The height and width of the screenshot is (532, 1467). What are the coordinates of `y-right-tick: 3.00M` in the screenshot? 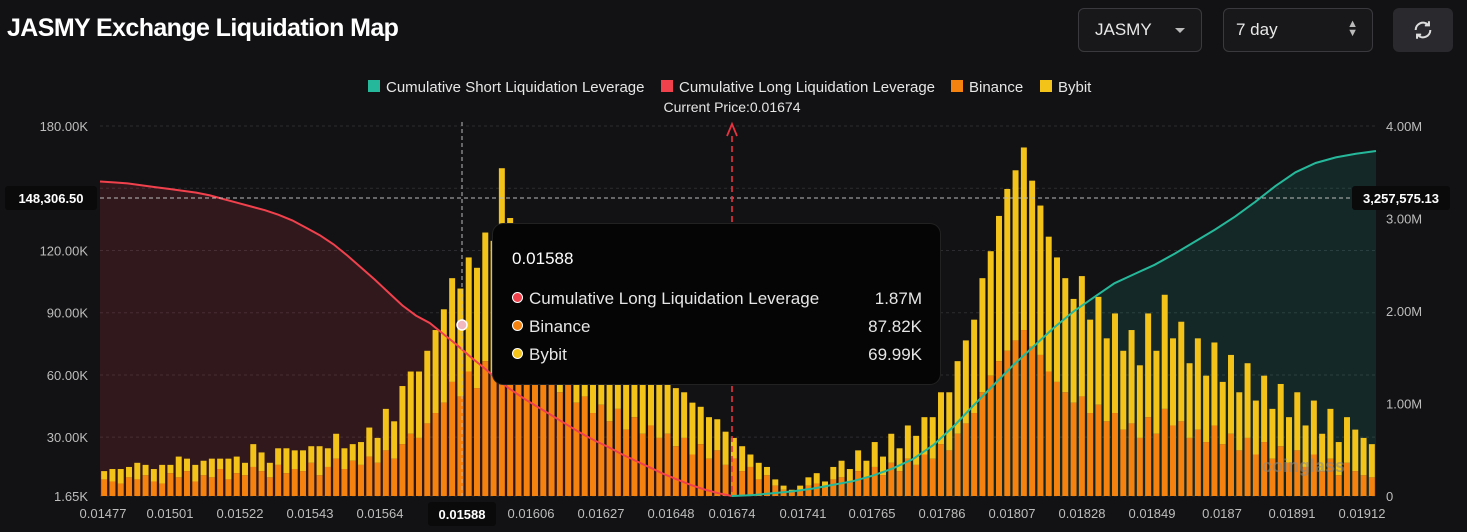 It's located at (1404, 219).